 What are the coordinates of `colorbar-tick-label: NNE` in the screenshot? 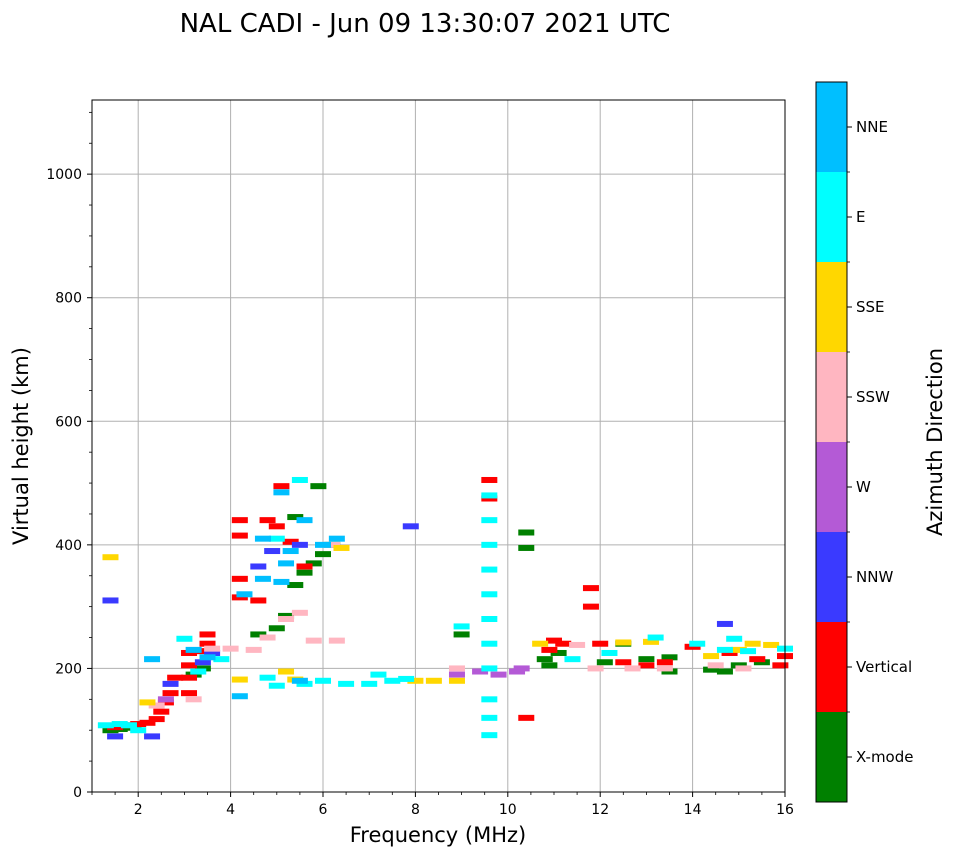 It's located at (872, 127).